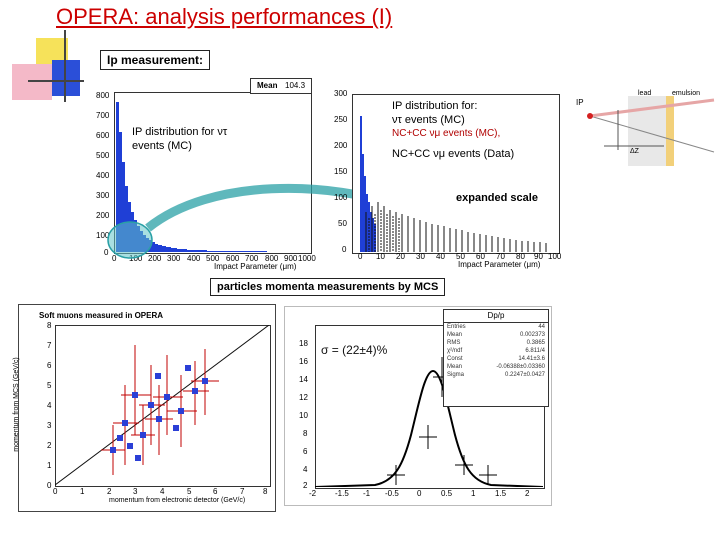 This screenshot has width=720, height=540. I want to click on res-x-tick: -1, so click(367, 493).